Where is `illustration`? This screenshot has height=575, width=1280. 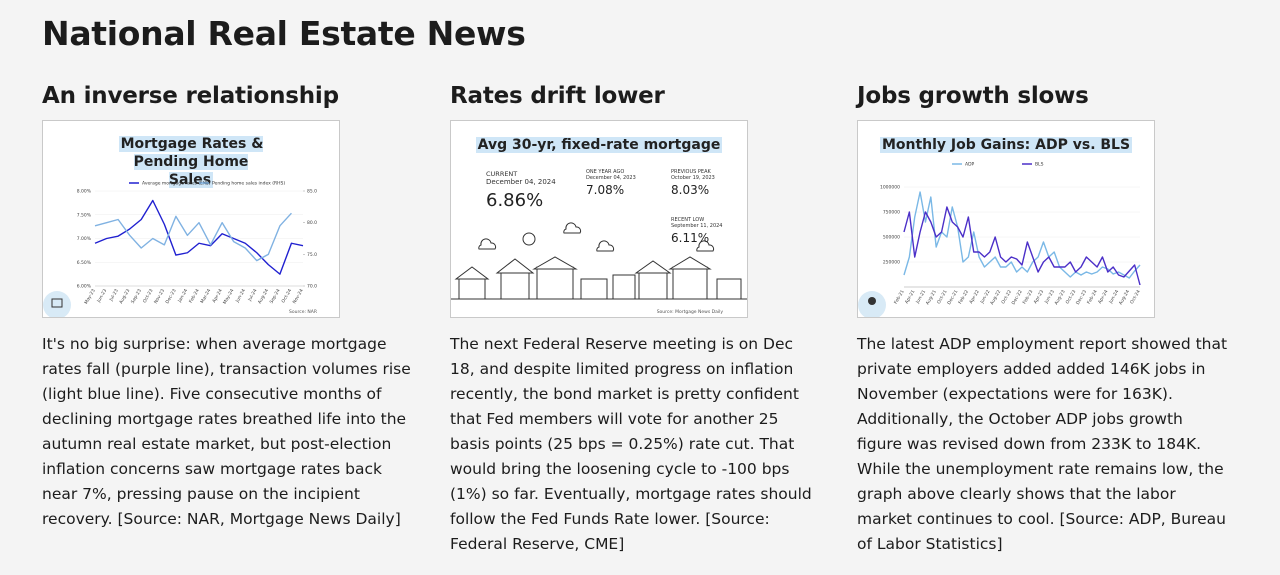
illustration is located at coordinates (599, 261).